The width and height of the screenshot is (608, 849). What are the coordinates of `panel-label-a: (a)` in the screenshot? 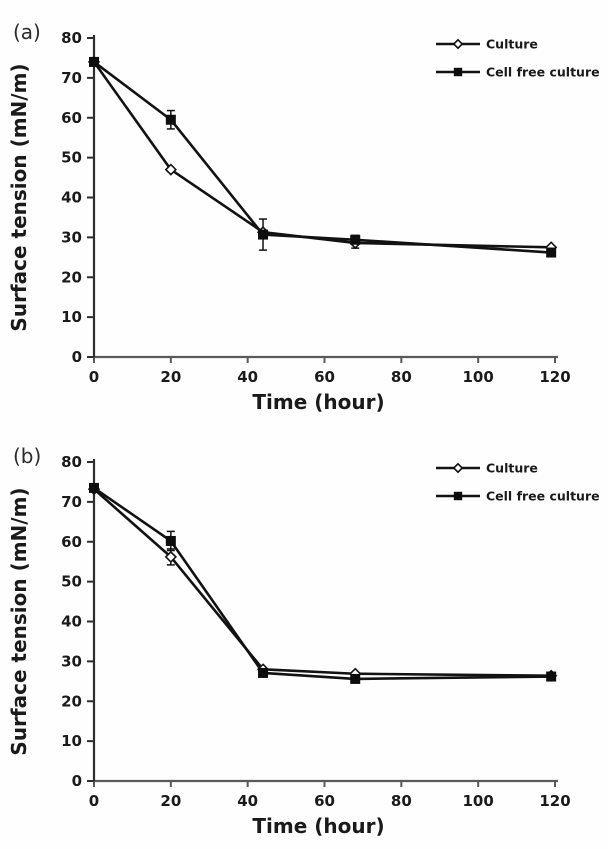 It's located at (27, 32).